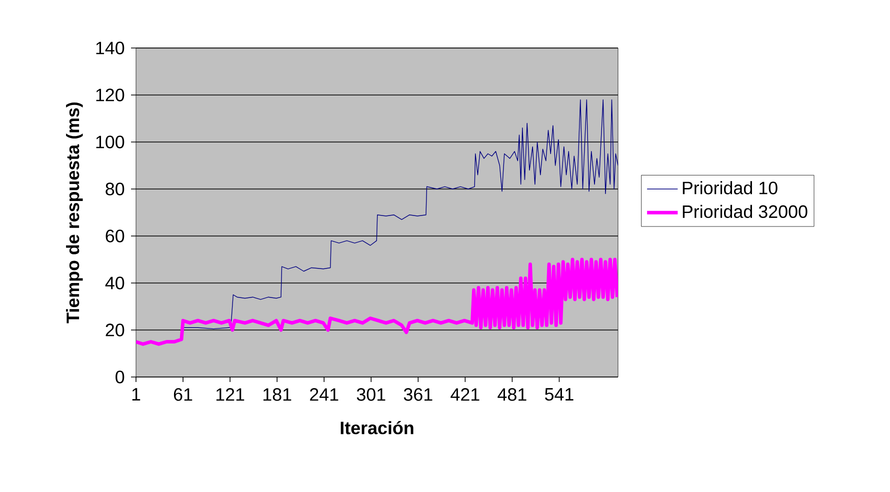  Describe the element at coordinates (114, 283) in the screenshot. I see `y-tick-label: 40` at that location.